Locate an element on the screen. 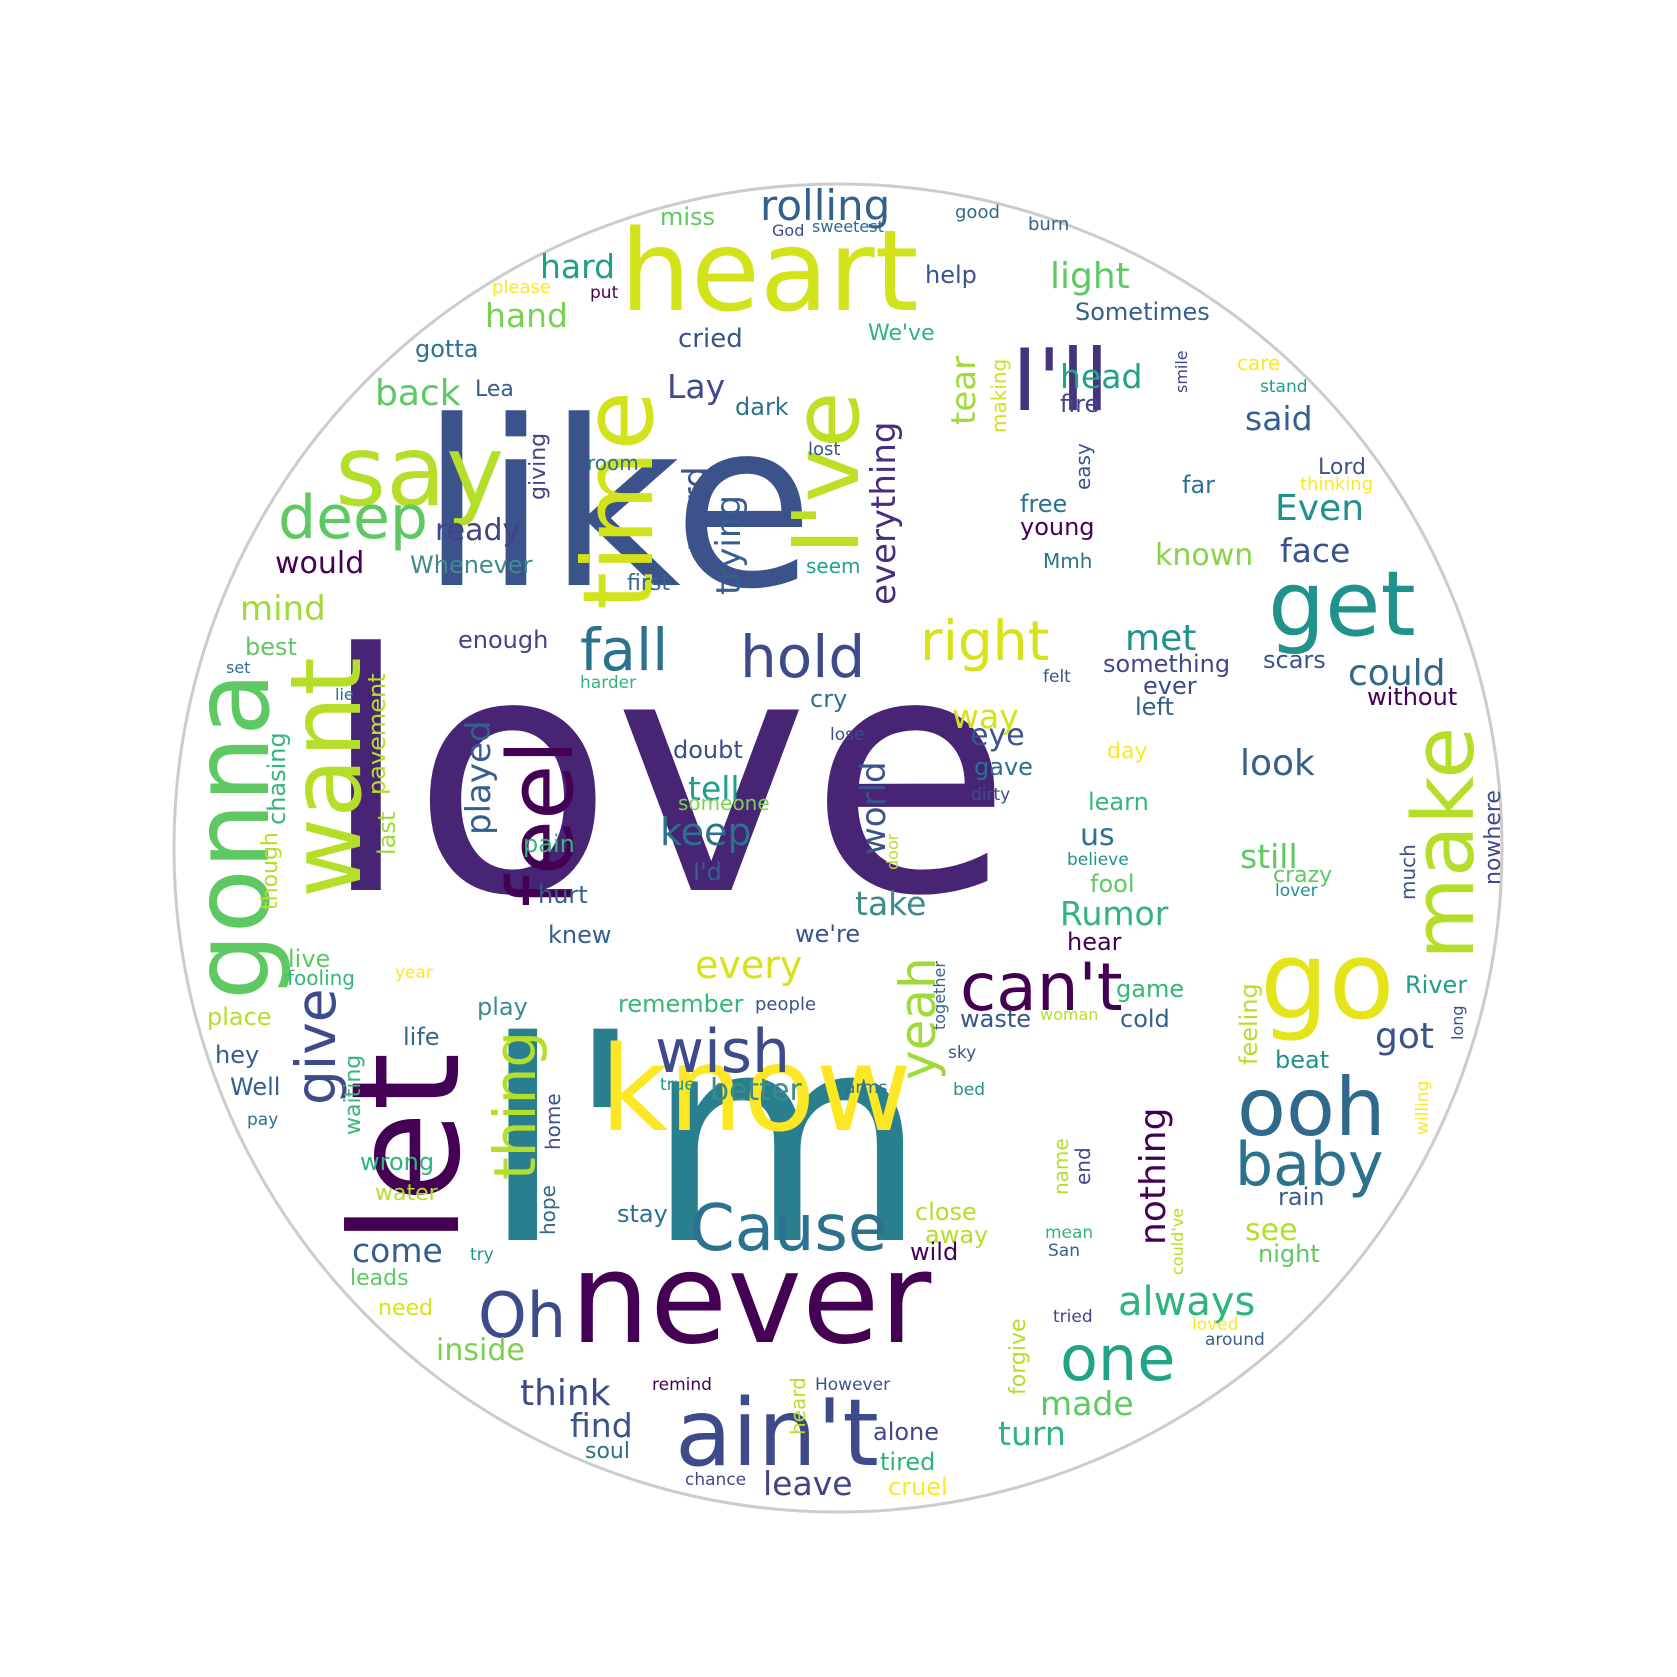  cloud-word: nowhere is located at coordinates (1493, 837).